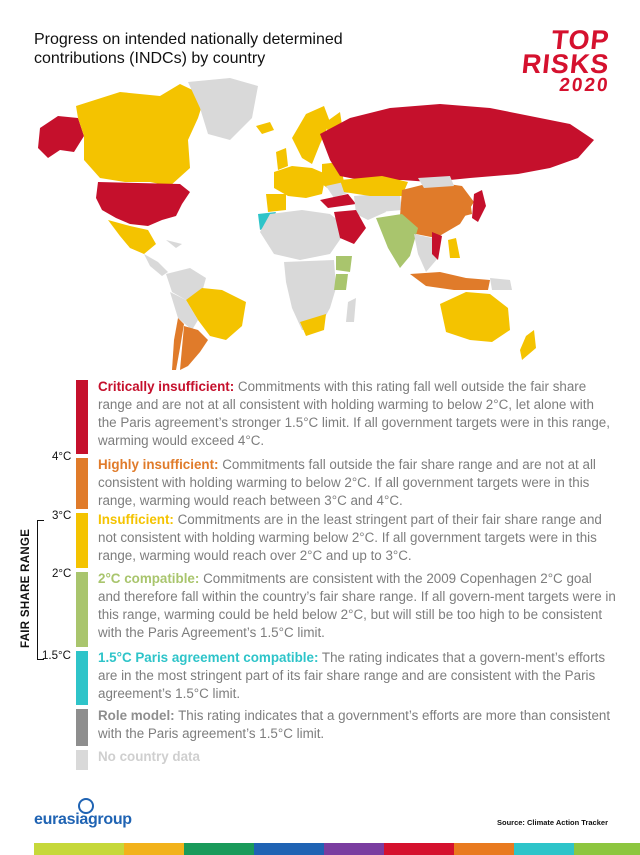  I want to click on map-mongolia, so click(436, 182).